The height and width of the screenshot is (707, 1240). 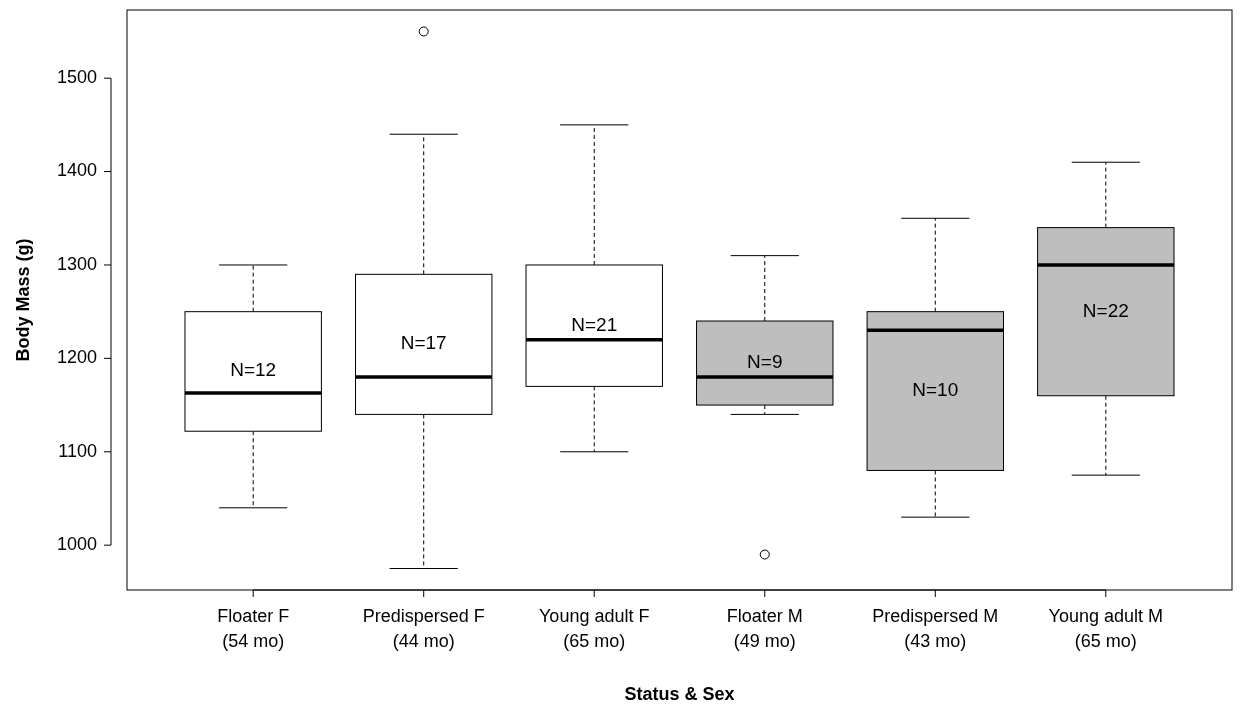 What do you see at coordinates (77, 450) in the screenshot?
I see `y-tick-label: 1100` at bounding box center [77, 450].